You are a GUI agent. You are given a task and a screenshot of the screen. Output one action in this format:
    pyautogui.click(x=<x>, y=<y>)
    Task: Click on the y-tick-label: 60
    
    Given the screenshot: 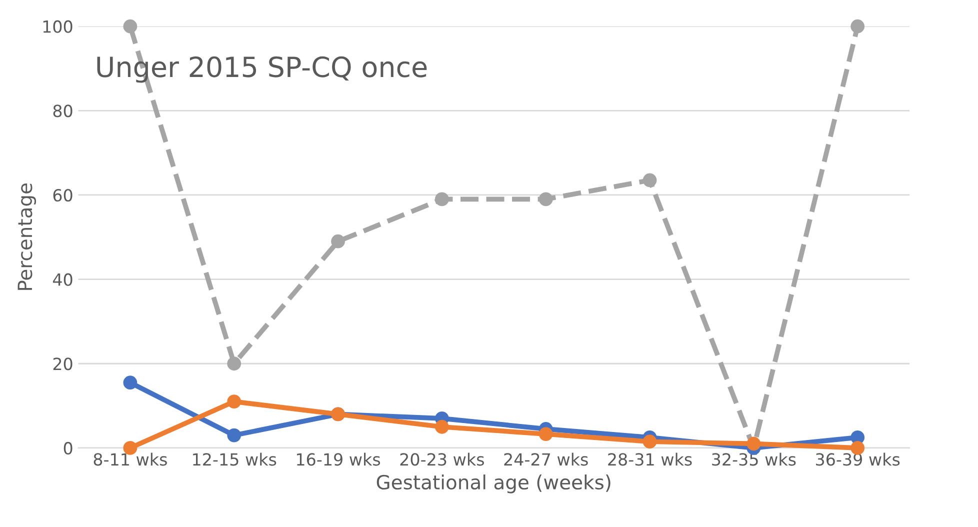 What is the action you would take?
    pyautogui.click(x=62, y=195)
    